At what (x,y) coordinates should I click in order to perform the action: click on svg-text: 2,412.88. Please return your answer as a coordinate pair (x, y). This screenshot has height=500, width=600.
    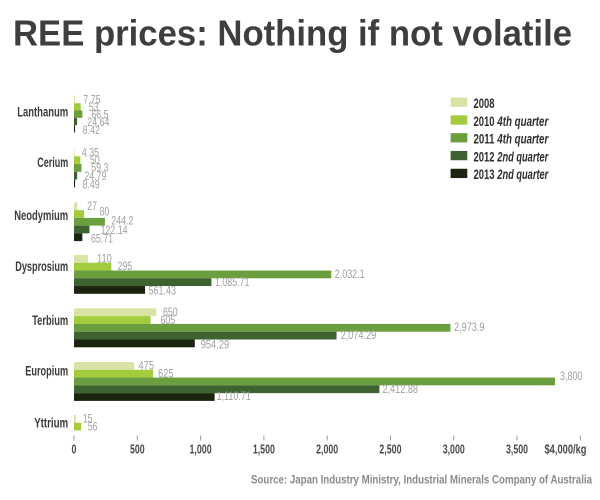
    Looking at the image, I should click on (401, 389).